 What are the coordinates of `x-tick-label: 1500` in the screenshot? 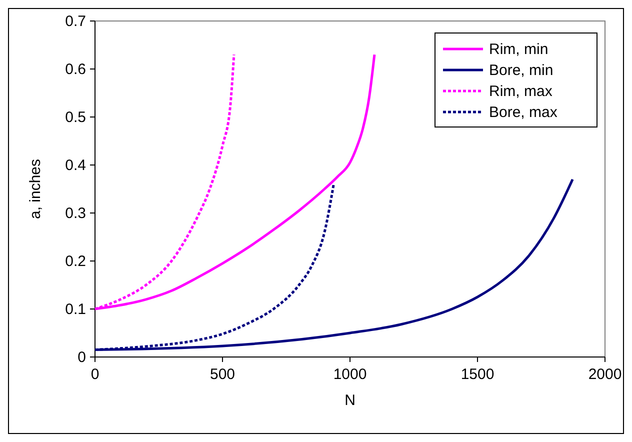 It's located at (477, 374).